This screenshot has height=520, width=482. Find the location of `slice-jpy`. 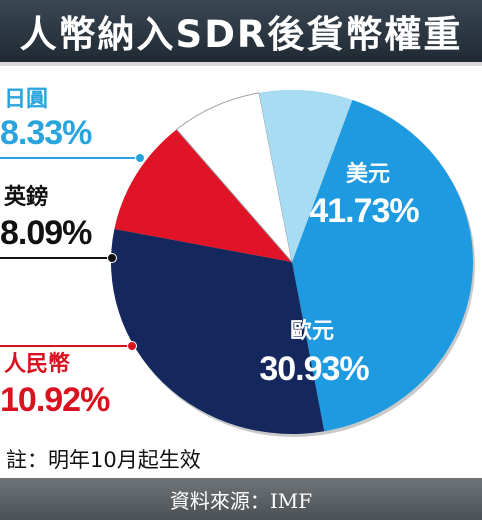

slice-jpy is located at coordinates (306, 175).